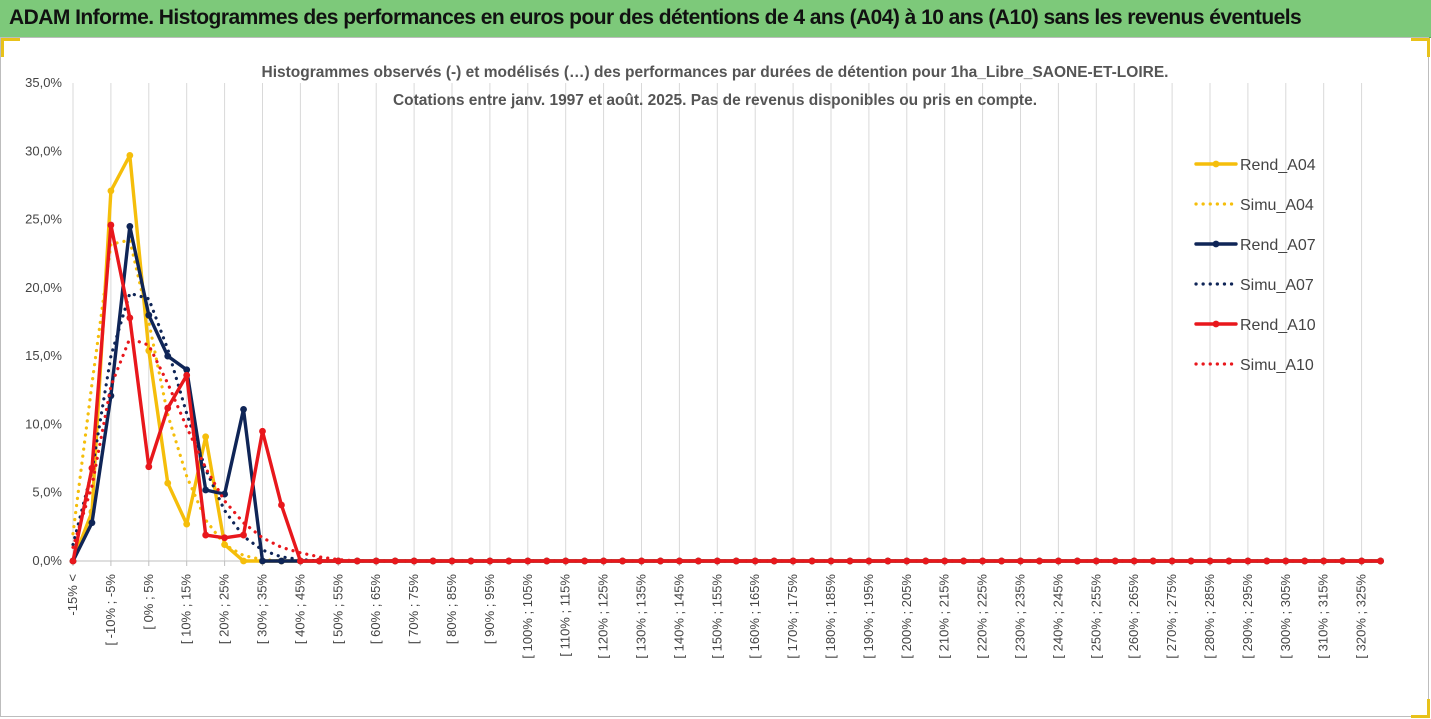 This screenshot has width=1431, height=719. Describe the element at coordinates (375, 609) in the screenshot. I see `x-tick-label: [ 60% ; 65%` at that location.